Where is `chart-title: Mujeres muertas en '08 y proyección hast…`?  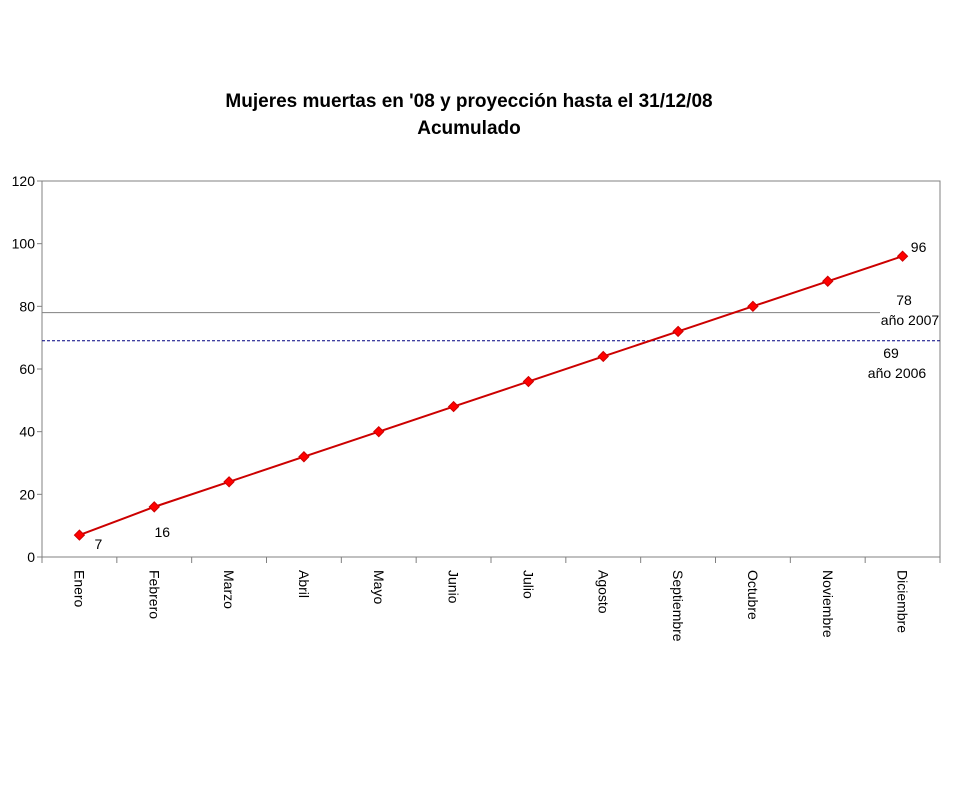
chart-title: Mujeres muertas en '08 y proyección hast… is located at coordinates (468, 101).